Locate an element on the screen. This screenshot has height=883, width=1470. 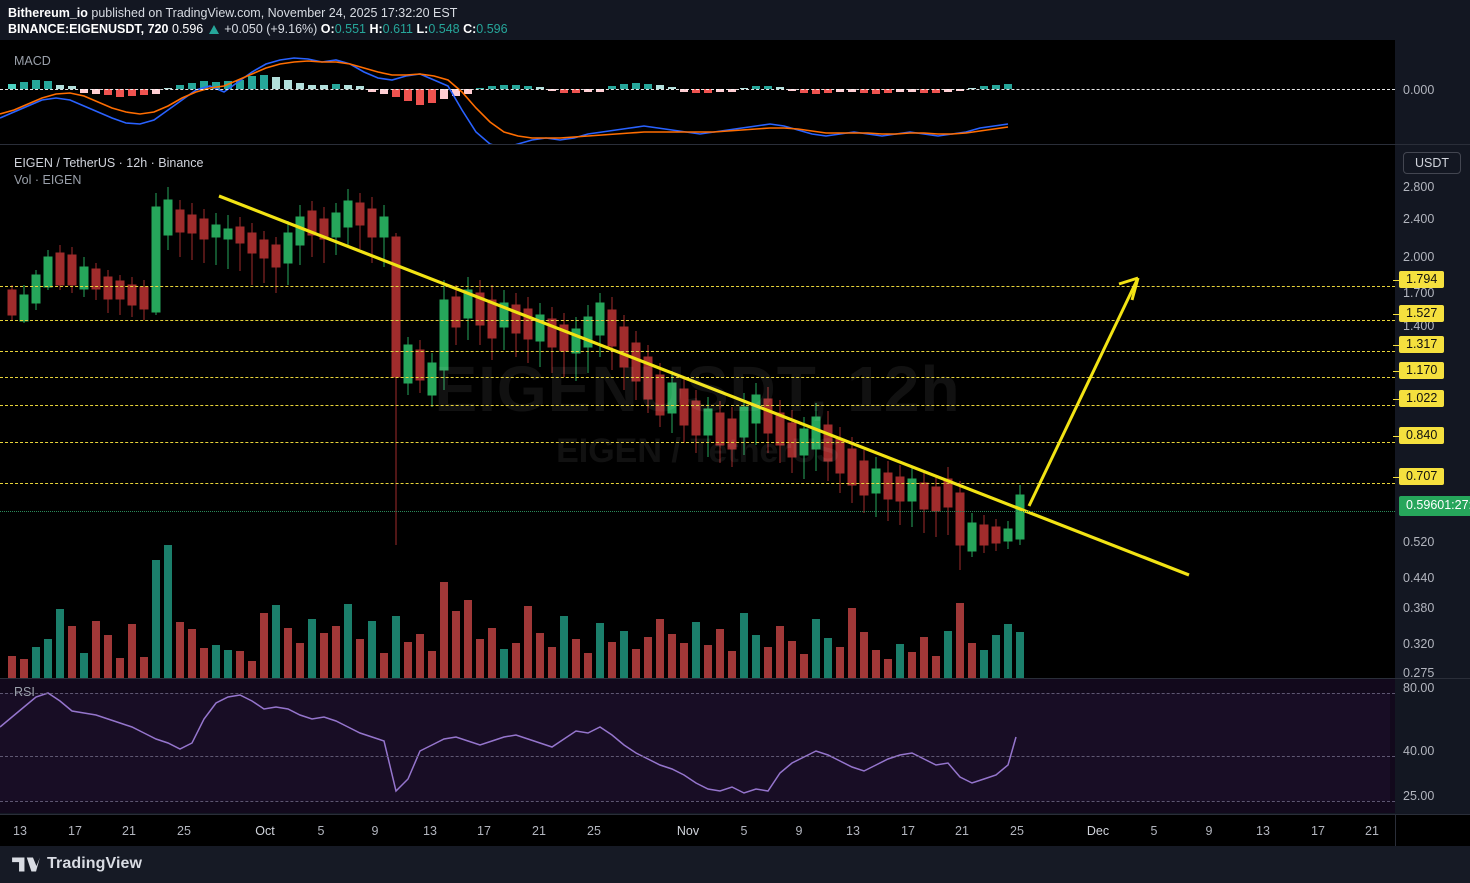
last-price: 0.596 is located at coordinates (187, 29).